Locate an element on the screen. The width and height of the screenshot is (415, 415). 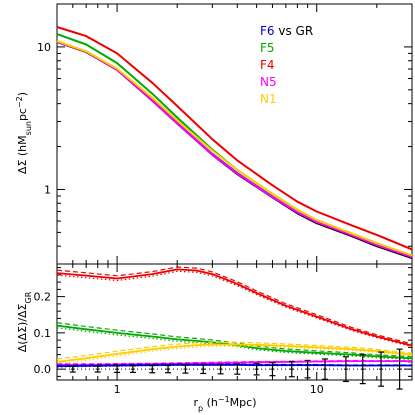
y-tick-label: 10 is located at coordinates (44, 47).